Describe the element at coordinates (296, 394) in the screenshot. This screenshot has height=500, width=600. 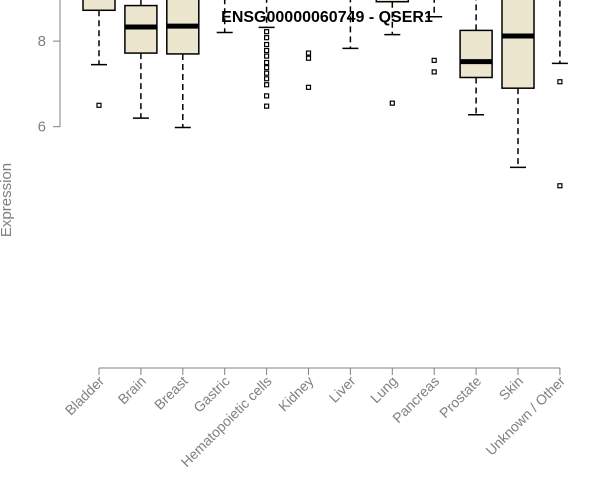
I see `x-tick-label: Kidney` at that location.